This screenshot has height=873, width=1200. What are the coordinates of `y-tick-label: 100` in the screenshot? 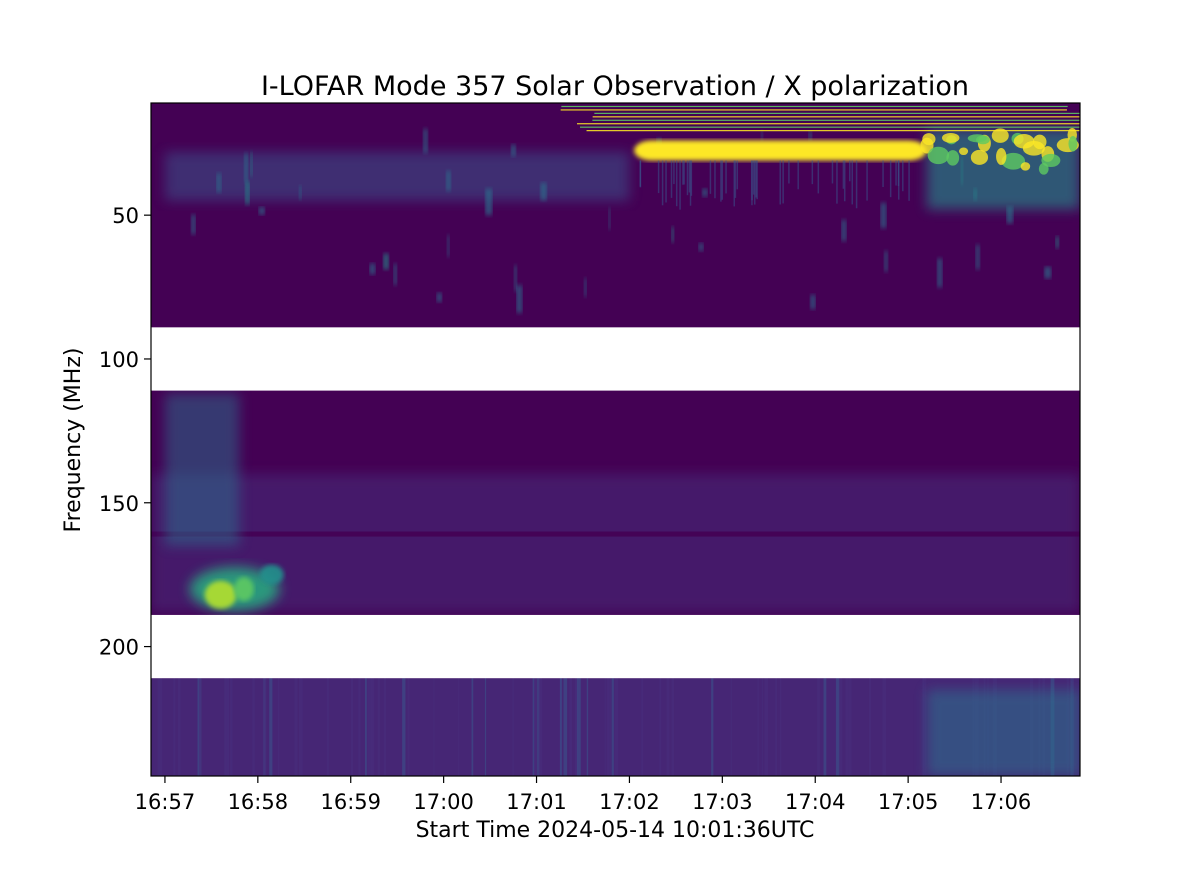 It's located at (119, 360).